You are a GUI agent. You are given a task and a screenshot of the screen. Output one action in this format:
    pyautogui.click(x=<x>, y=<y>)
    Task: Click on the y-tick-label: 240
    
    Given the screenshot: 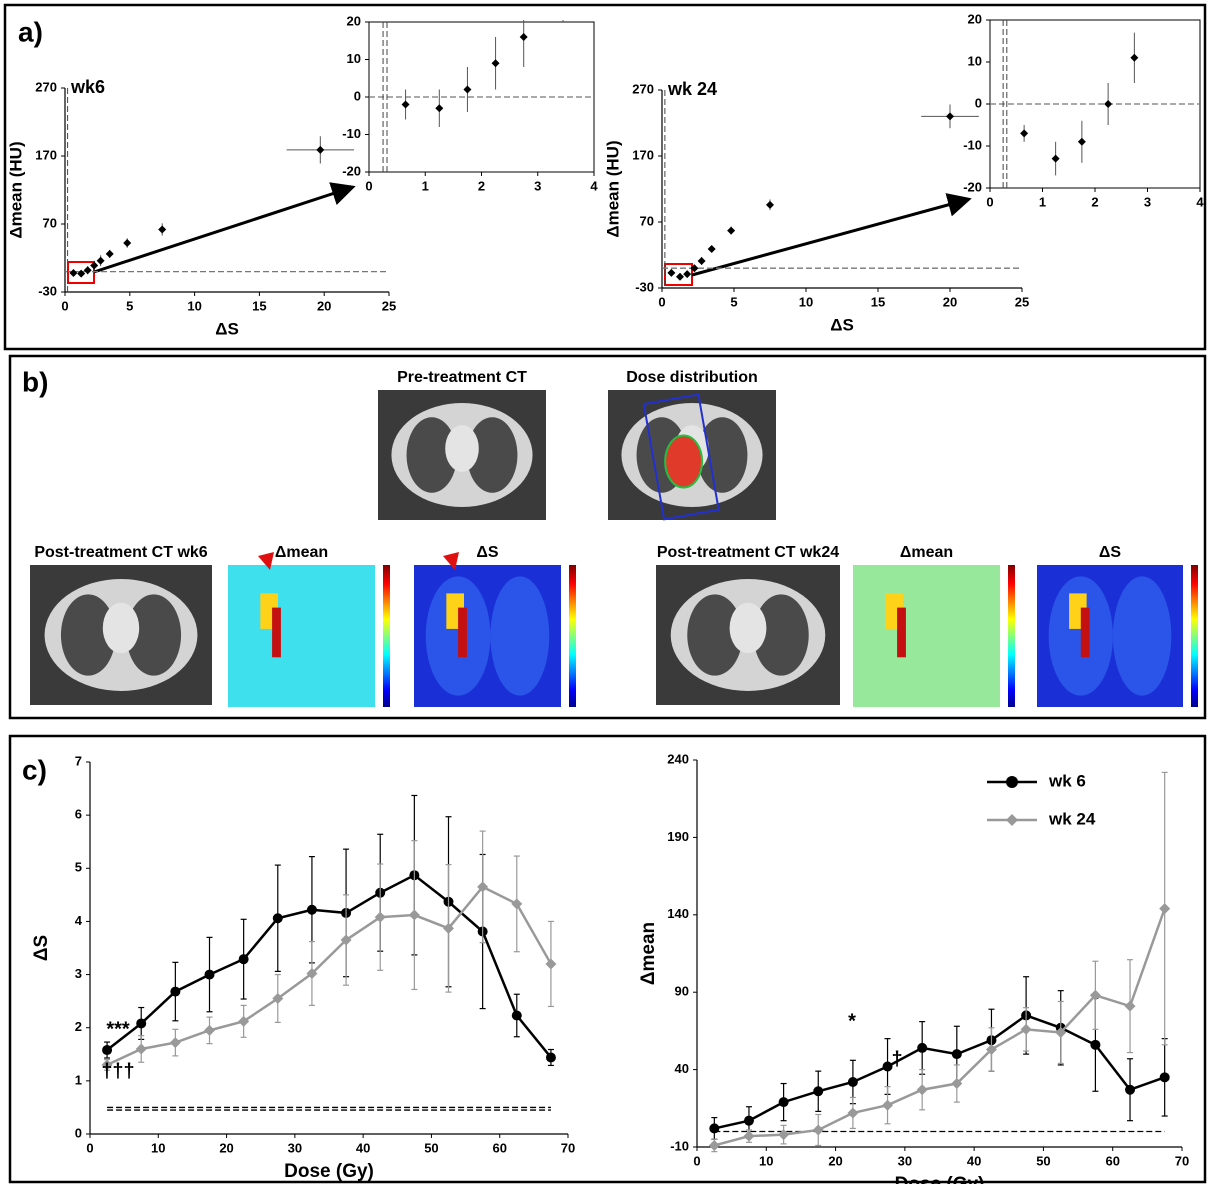 What is the action you would take?
    pyautogui.click(x=678, y=758)
    